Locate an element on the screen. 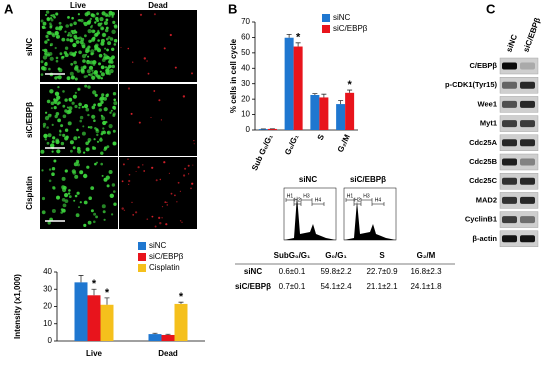 The image size is (550, 370). panel-label: A is located at coordinates (9, 8).